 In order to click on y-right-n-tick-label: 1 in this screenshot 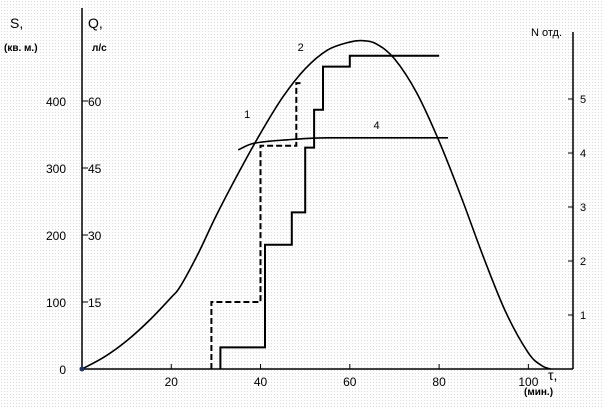, I will do `click(583, 316)`.